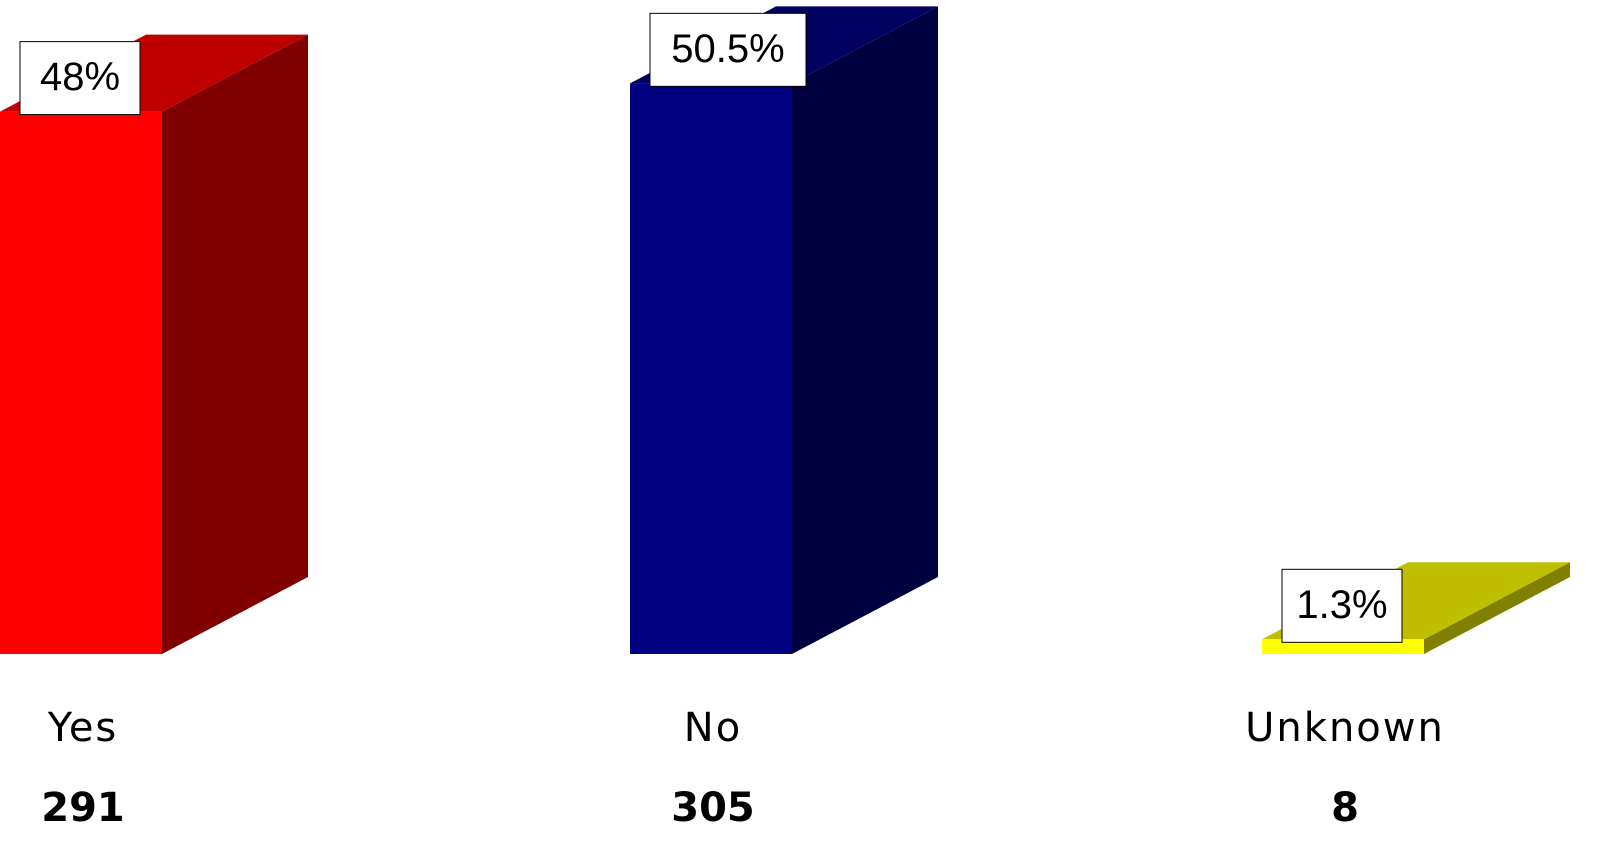 This screenshot has width=1599, height=850. What do you see at coordinates (83, 728) in the screenshot?
I see `category-label: Yes` at bounding box center [83, 728].